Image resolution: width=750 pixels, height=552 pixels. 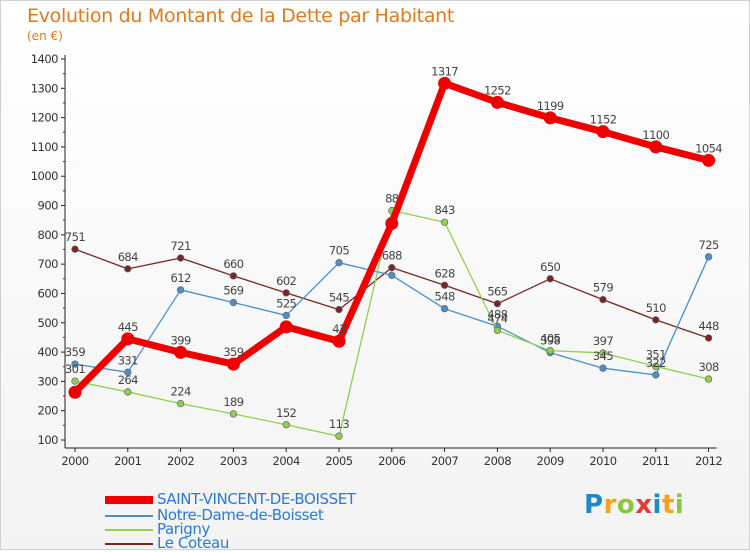 What do you see at coordinates (603, 120) in the screenshot?
I see `data-label: 1152` at bounding box center [603, 120].